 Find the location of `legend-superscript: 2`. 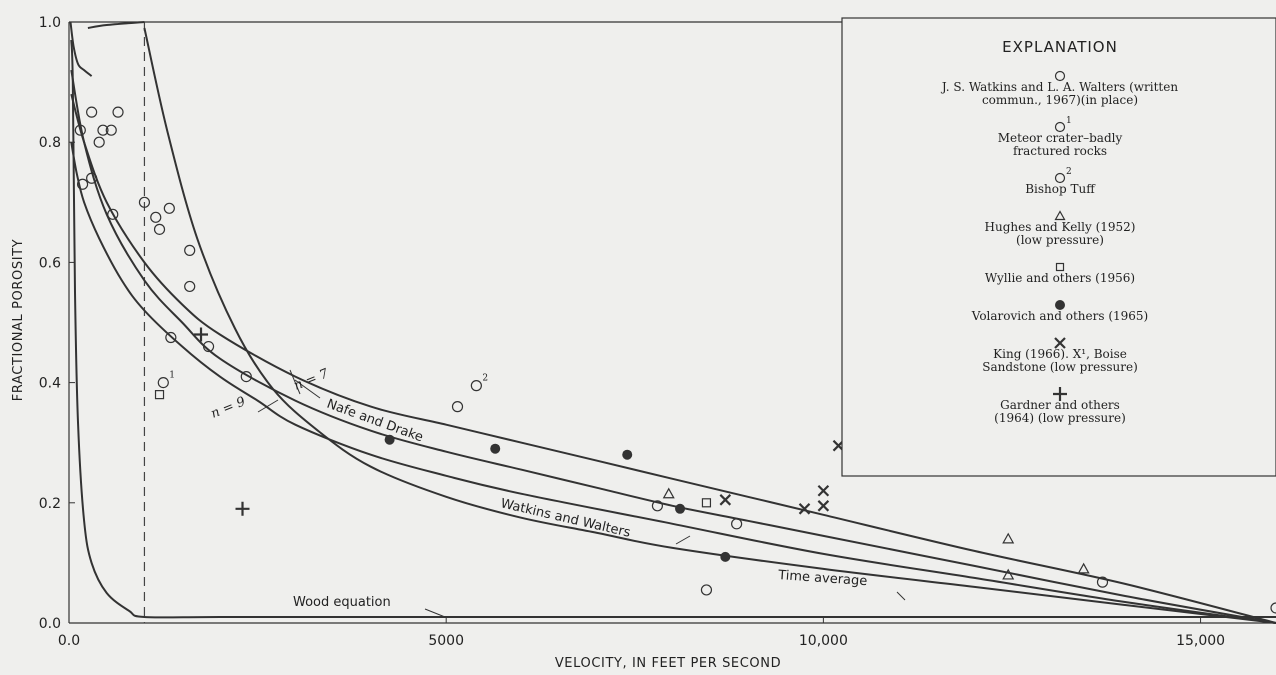

legend-superscript: 2 is located at coordinates (1069, 172).